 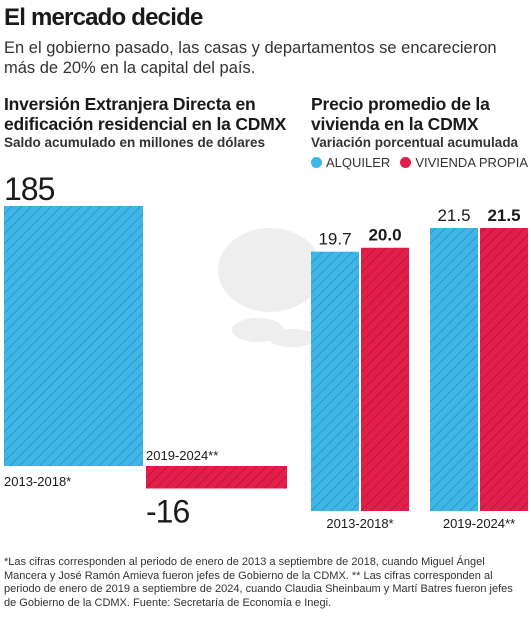 What do you see at coordinates (334, 239) in the screenshot?
I see `precio-value-label-0-0: 19.7` at bounding box center [334, 239].